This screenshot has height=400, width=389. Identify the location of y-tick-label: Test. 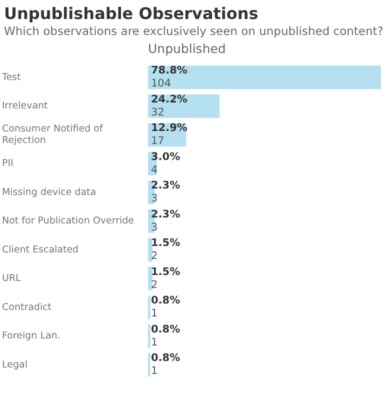
(11, 77).